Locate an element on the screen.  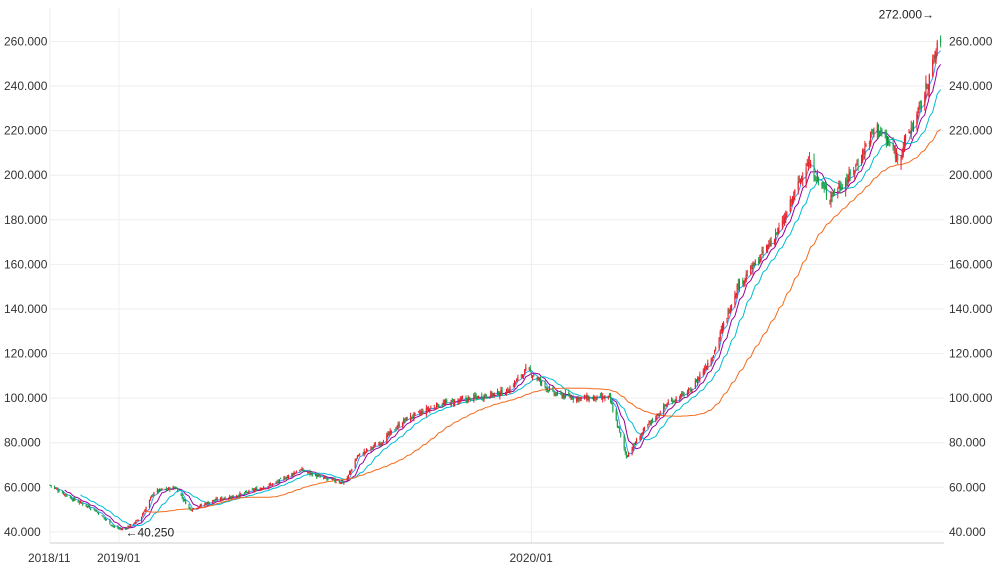
y-tick-label-left: 260.000 is located at coordinates (26, 41).